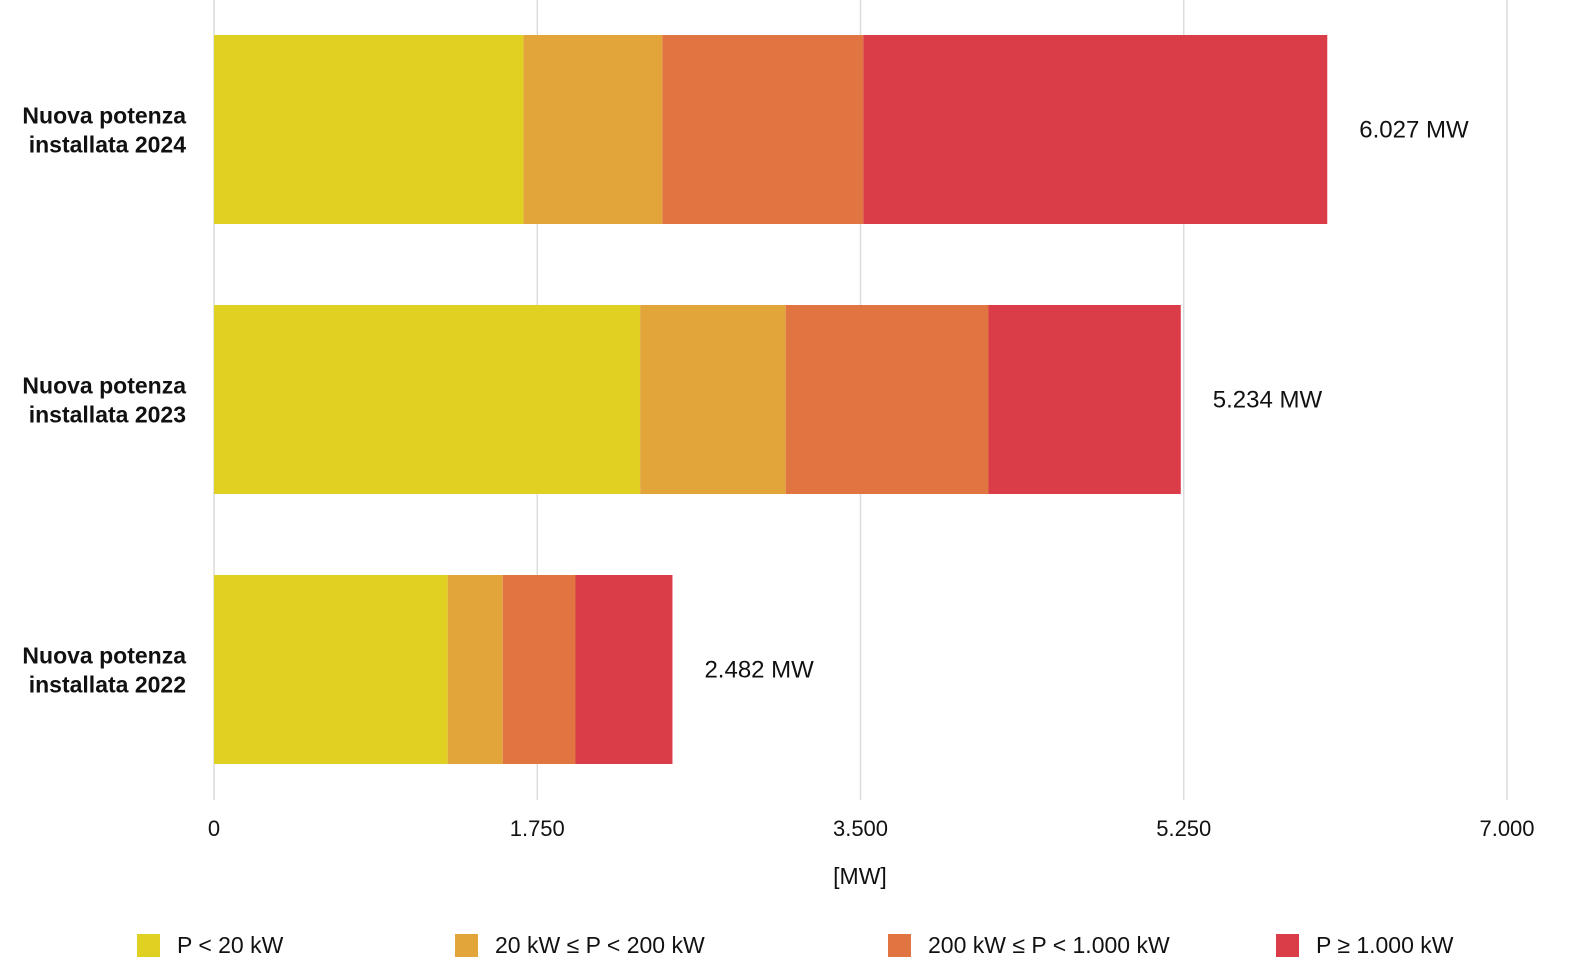 This screenshot has width=1588, height=964. I want to click on x-tick-label-3: 5.250, so click(1183, 828).